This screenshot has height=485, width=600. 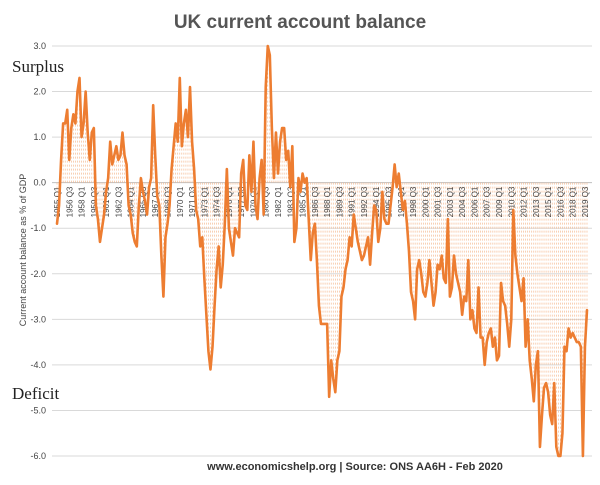 What do you see at coordinates (290, 201) in the screenshot?
I see `x-tick-label: 1983 Q3` at bounding box center [290, 201].